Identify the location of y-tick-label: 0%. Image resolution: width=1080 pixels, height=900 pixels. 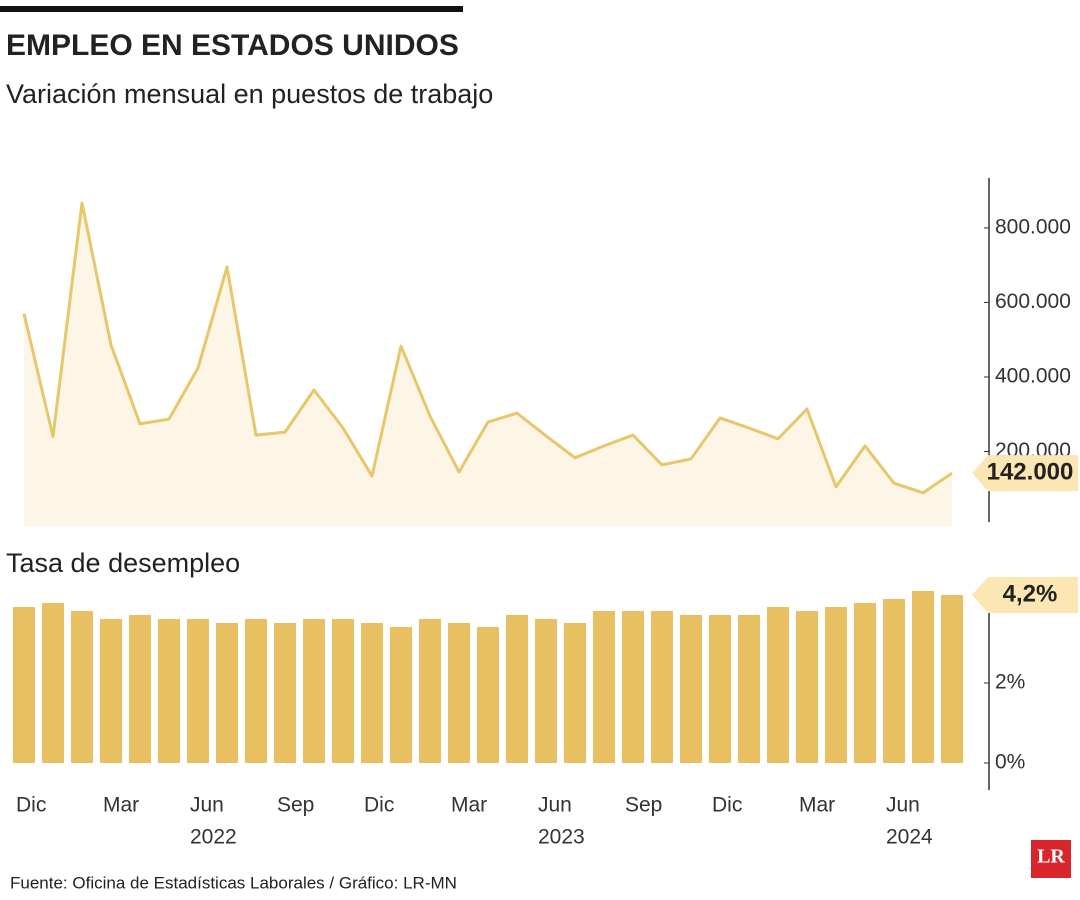
(1010, 762).